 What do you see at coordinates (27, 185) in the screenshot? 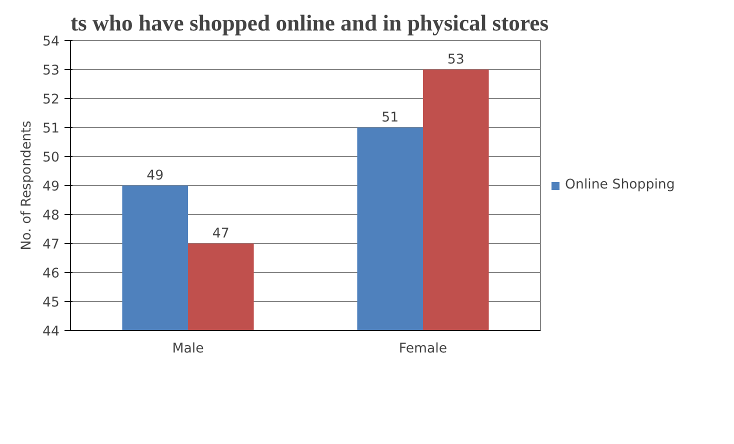
I see `y-axis-title: No. of Respondents` at bounding box center [27, 185].